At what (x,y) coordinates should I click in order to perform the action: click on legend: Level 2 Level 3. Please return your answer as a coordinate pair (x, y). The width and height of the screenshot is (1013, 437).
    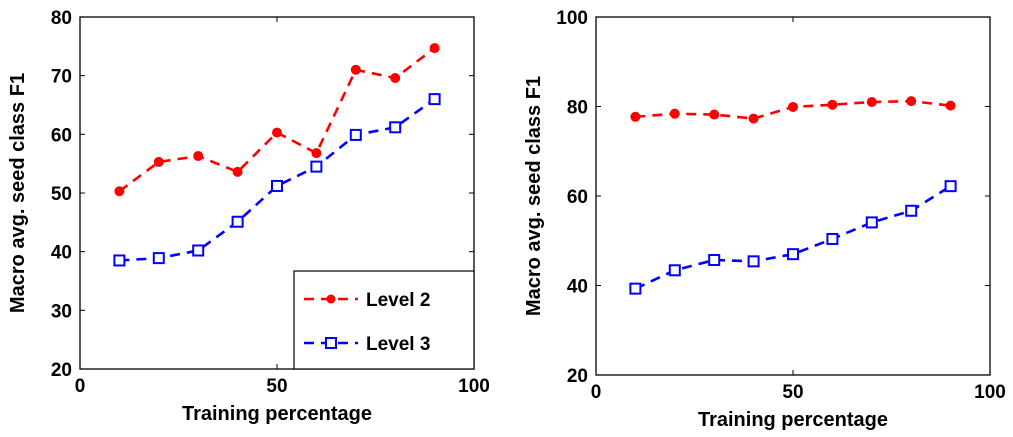
    Looking at the image, I should click on (384, 320).